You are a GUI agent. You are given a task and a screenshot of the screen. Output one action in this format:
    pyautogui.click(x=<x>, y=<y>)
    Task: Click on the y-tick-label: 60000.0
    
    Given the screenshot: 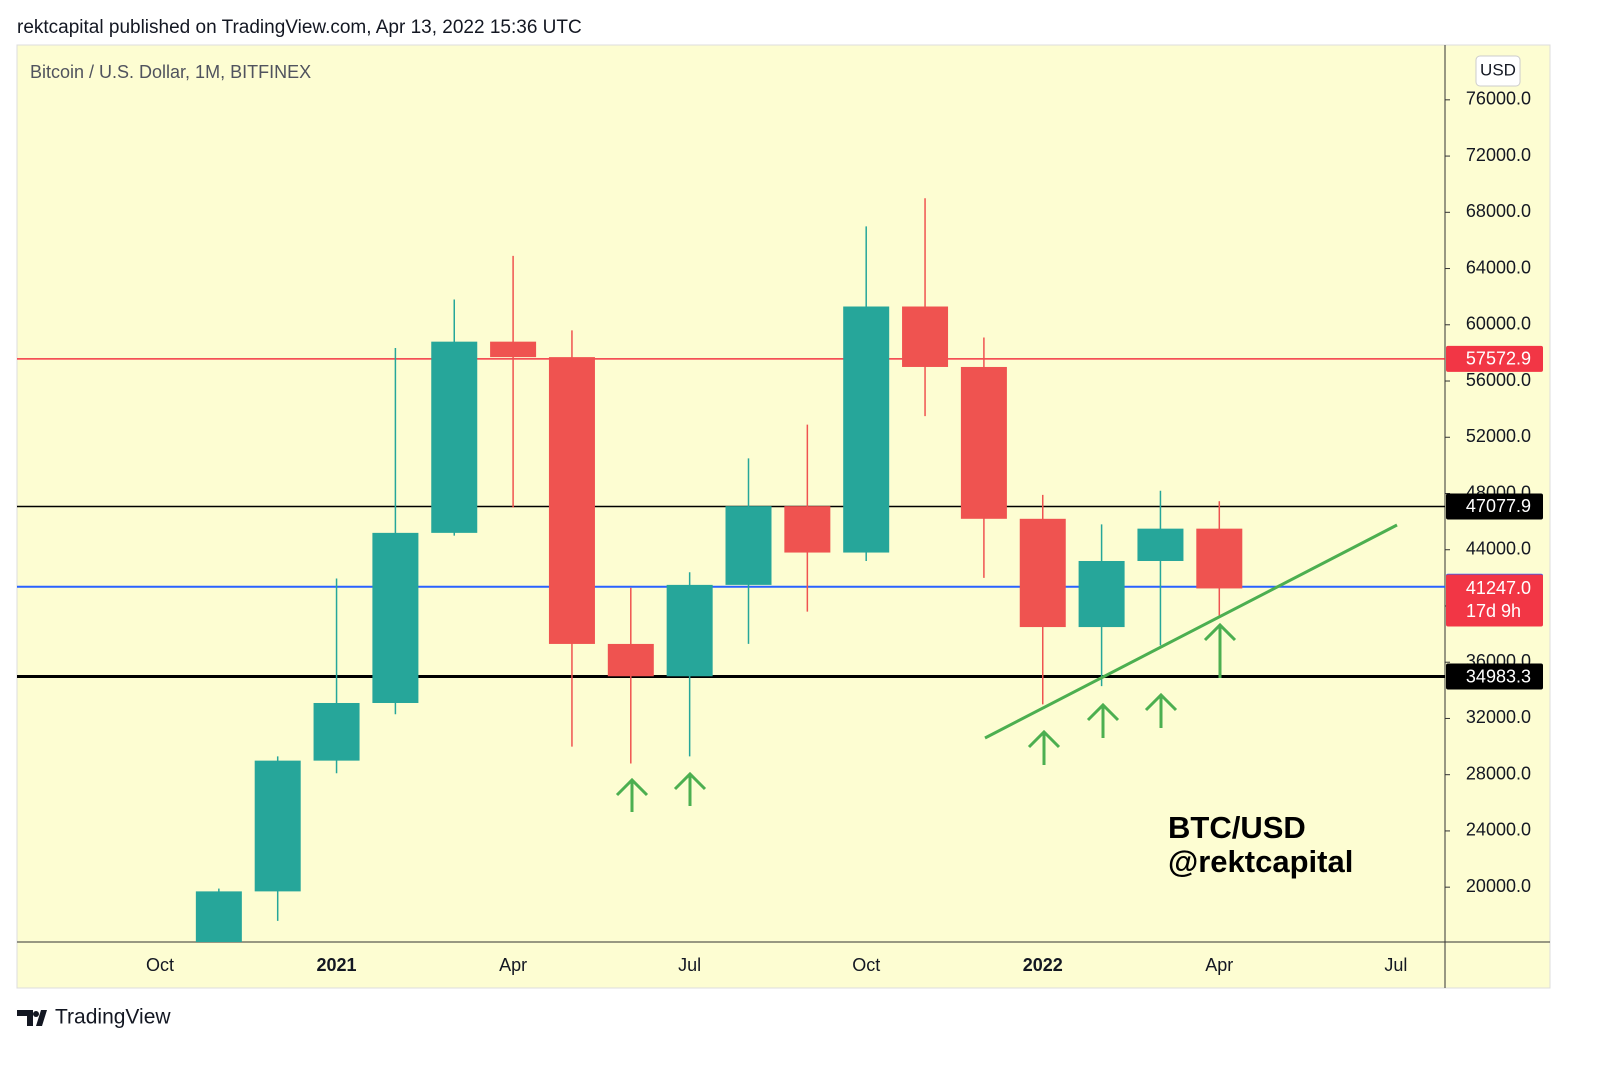 What is the action you would take?
    pyautogui.click(x=1498, y=324)
    